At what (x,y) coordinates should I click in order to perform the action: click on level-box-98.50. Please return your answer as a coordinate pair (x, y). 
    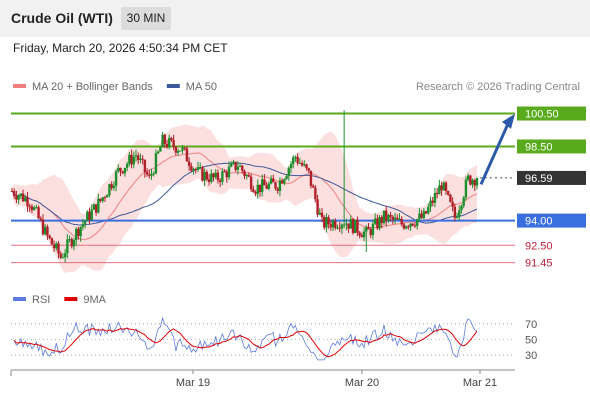
    Looking at the image, I should click on (551, 146).